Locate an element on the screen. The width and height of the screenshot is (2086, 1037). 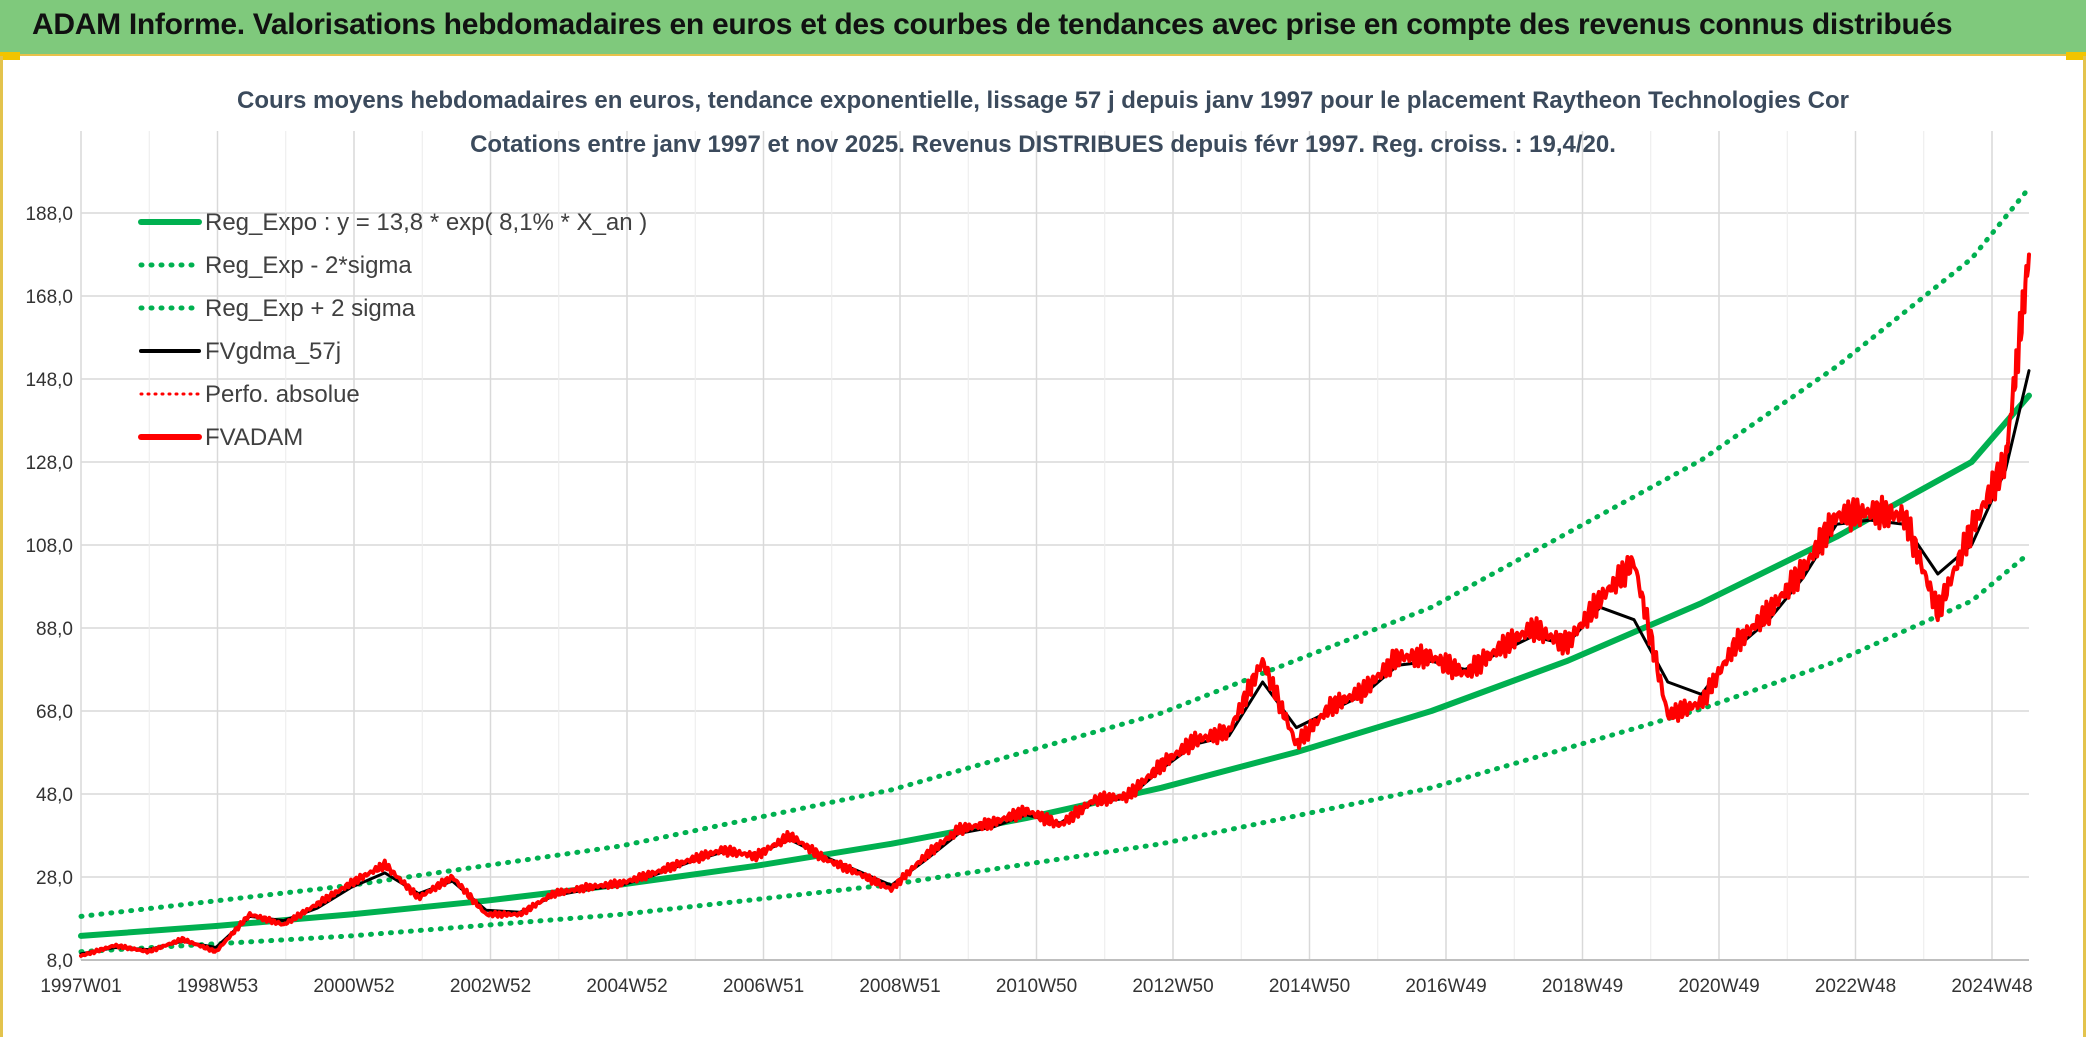
x-tick-label: 2002W52 is located at coordinates (490, 986).